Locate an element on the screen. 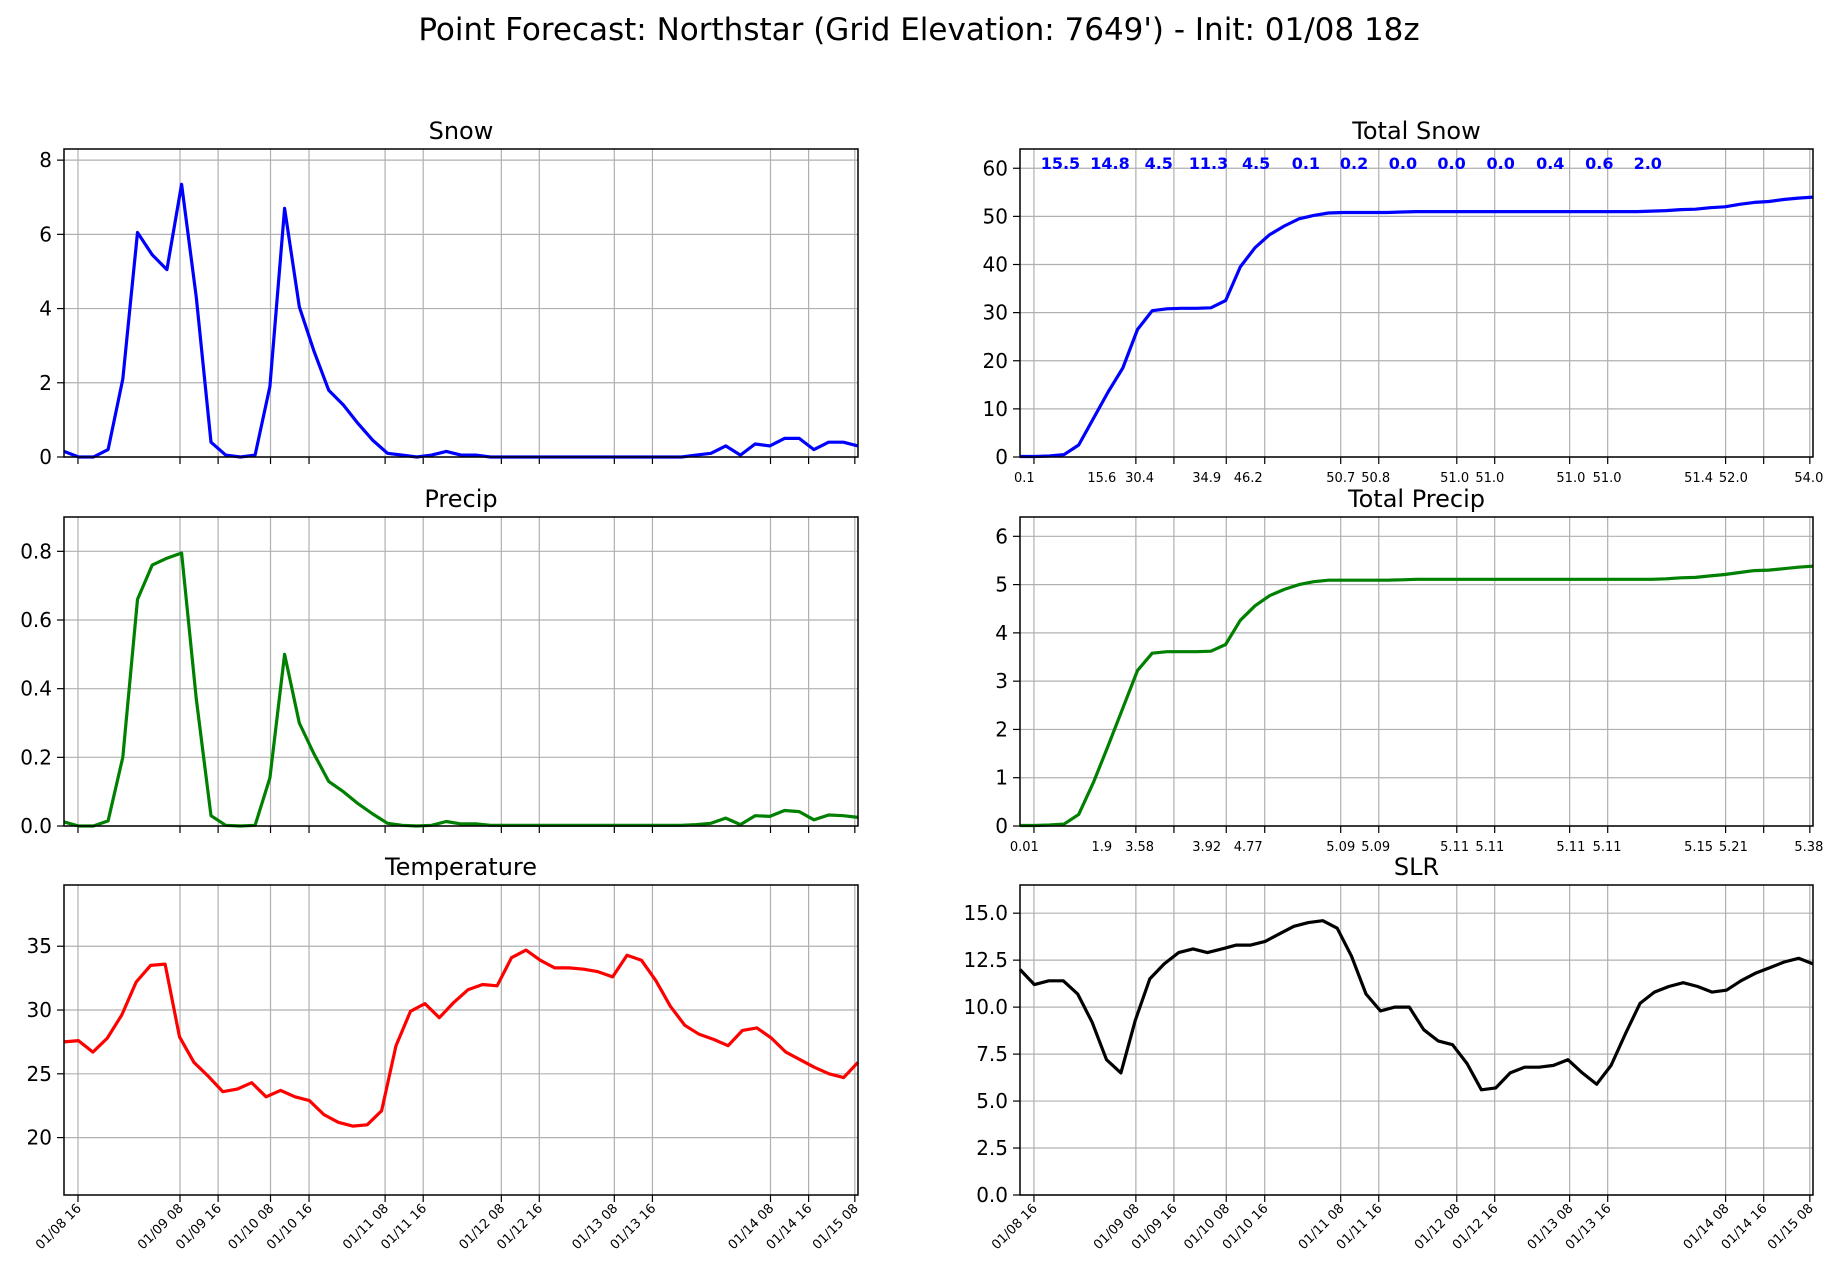 This screenshot has height=1274, width=1839. y-tick-label: 10 is located at coordinates (995, 409).